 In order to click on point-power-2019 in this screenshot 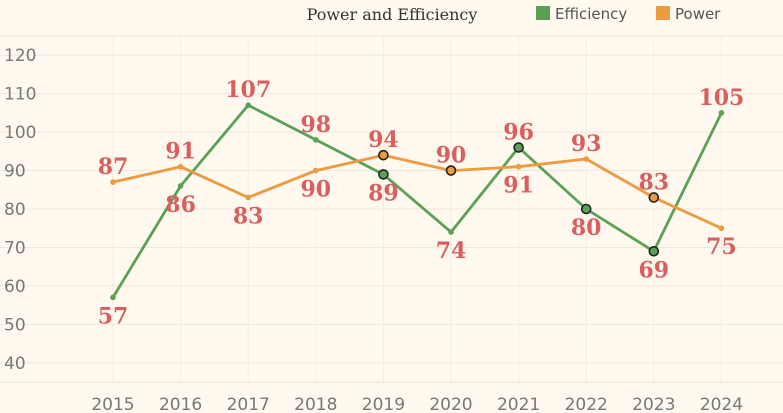, I will do `click(383, 155)`.